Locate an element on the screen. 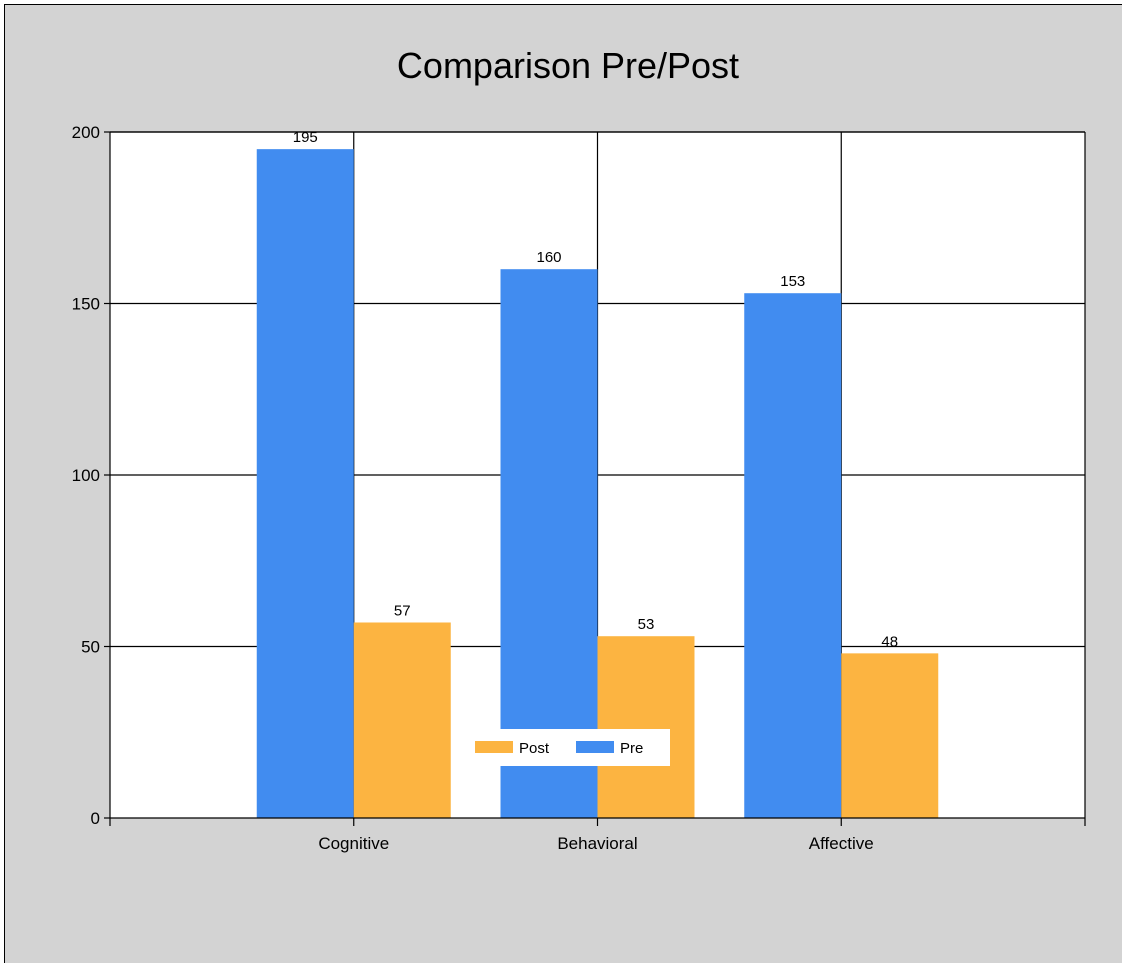 This screenshot has height=964, width=1122. y-tick-label: 200 is located at coordinates (86, 132).